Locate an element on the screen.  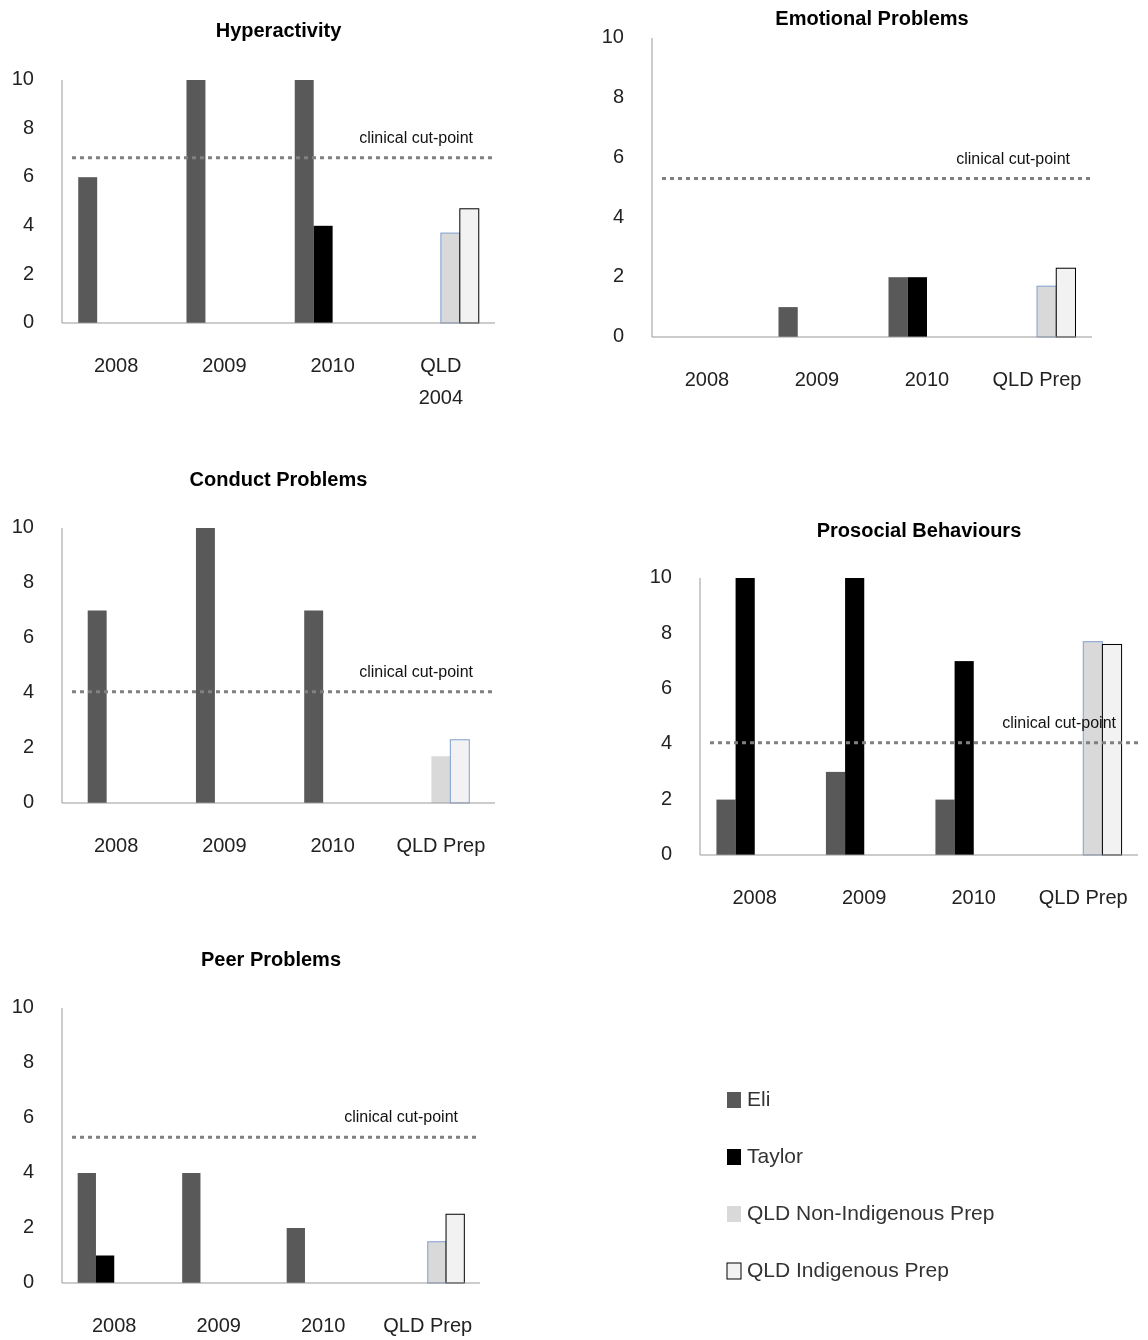
legend-label: Taylor is located at coordinates (775, 1155).